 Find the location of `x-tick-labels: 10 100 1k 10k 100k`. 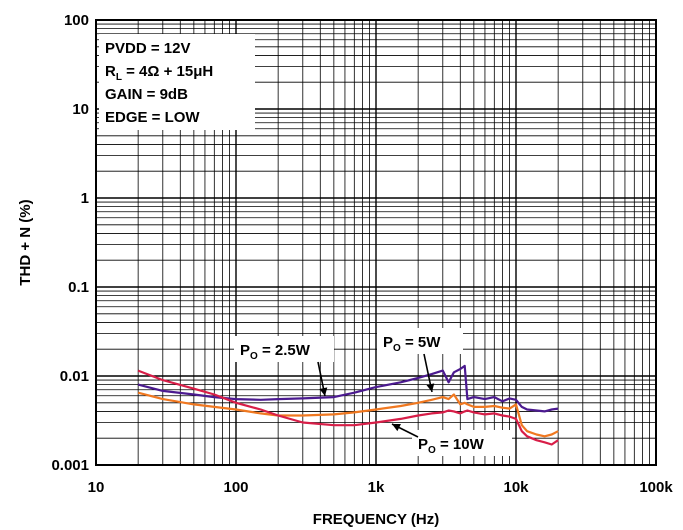

x-tick-labels: 10 100 1k 10k 100k is located at coordinates (381, 487).